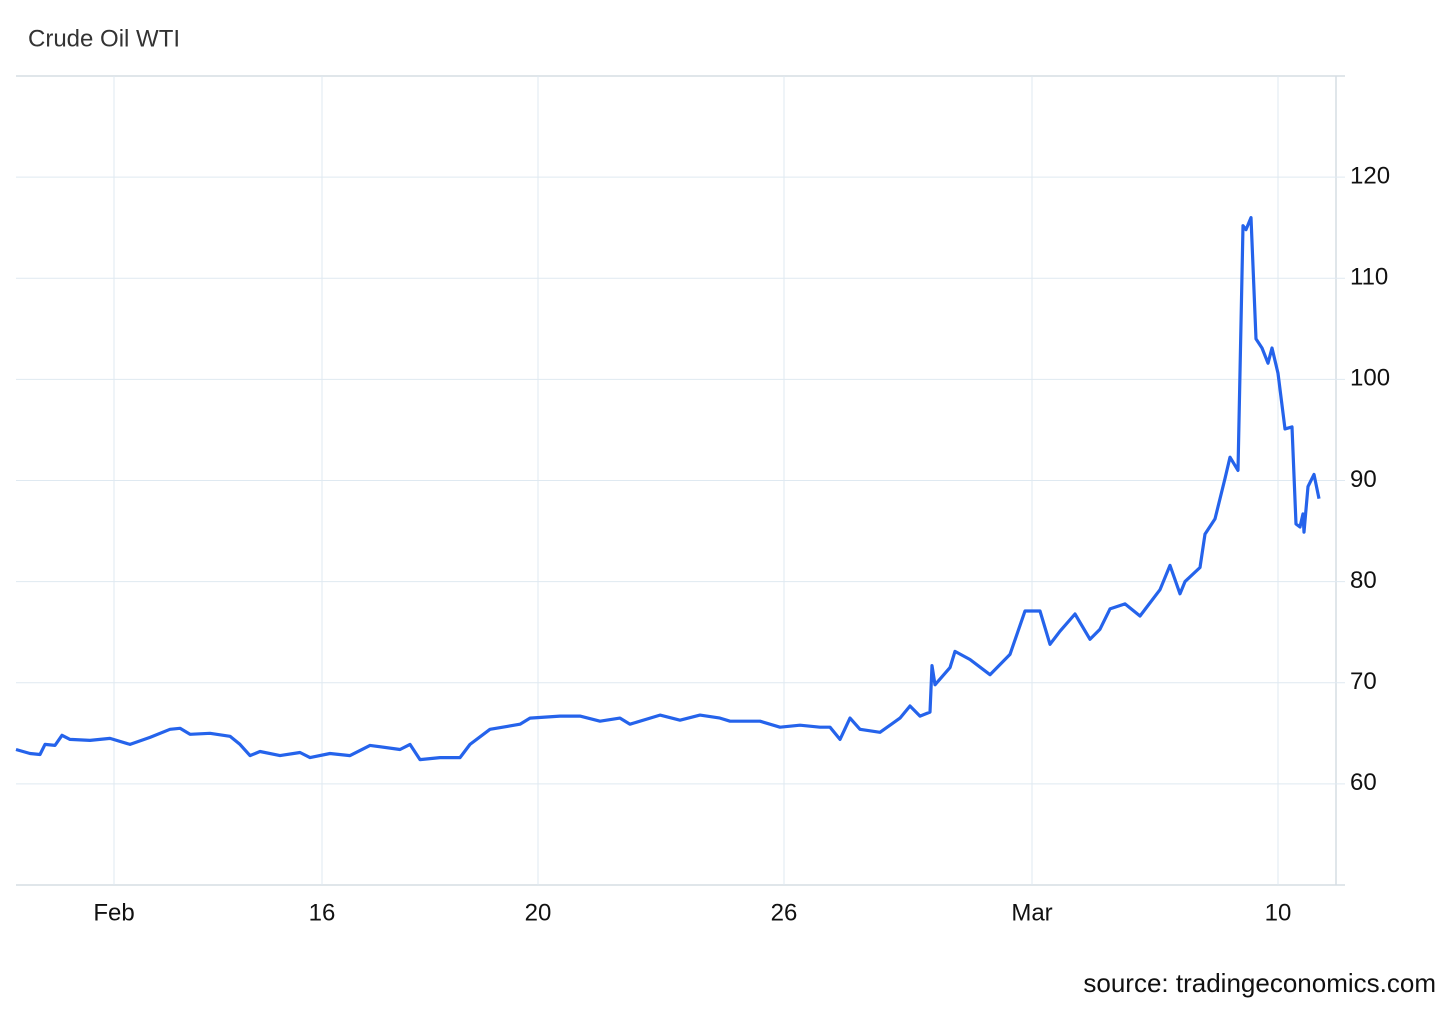 The image size is (1456, 1014). Describe the element at coordinates (104, 38) in the screenshot. I see `chart-title: Crude Oil WTI` at that location.